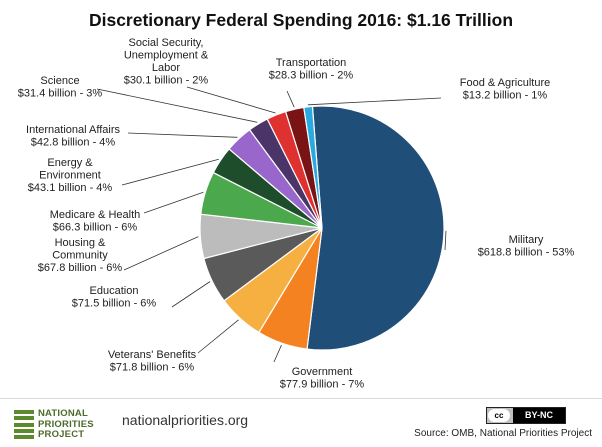  I want to click on label-line: Unemployment &, so click(166, 56).